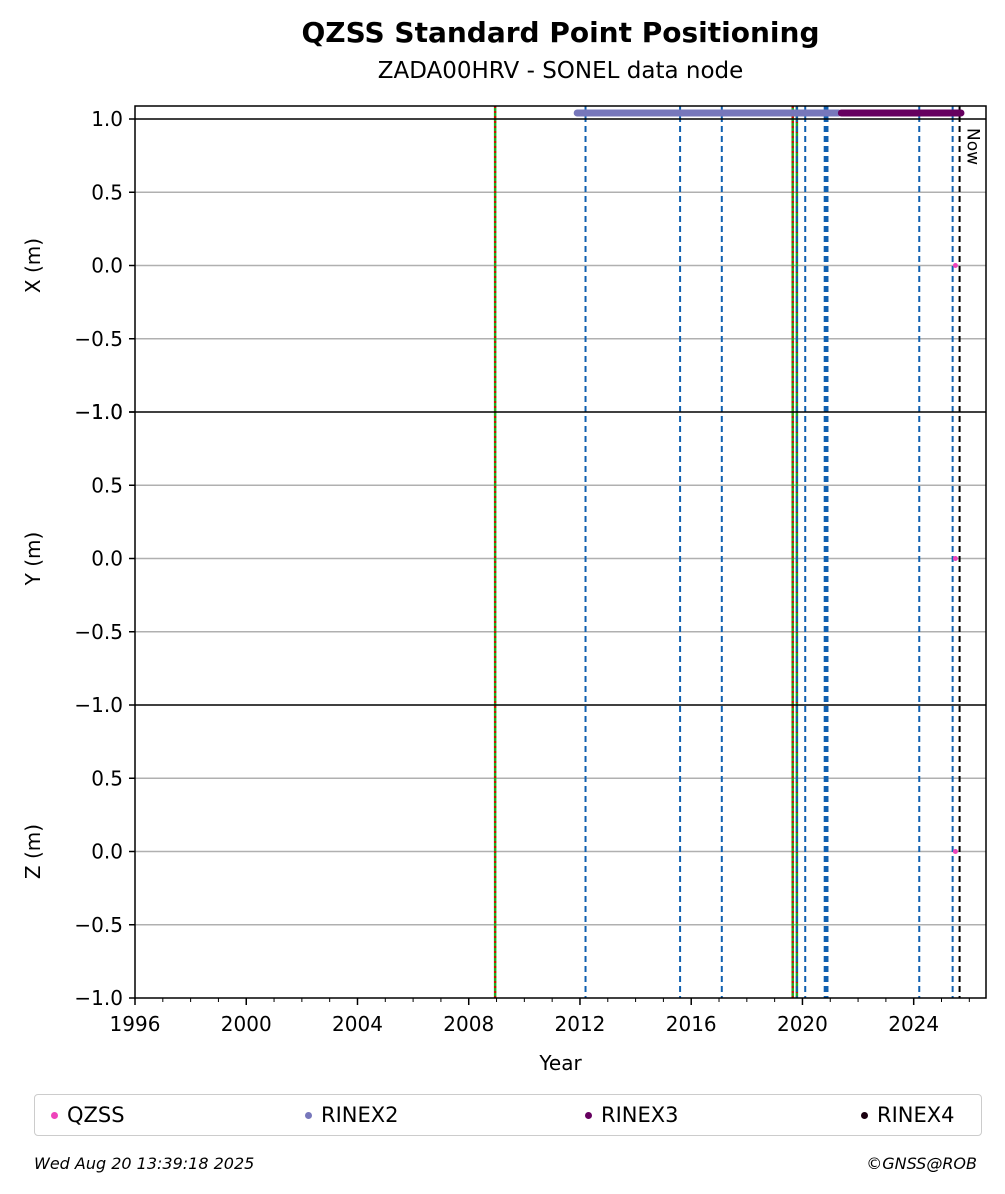 The image size is (1005, 1194). I want to click on x-tick-label: 2012, so click(580, 1024).